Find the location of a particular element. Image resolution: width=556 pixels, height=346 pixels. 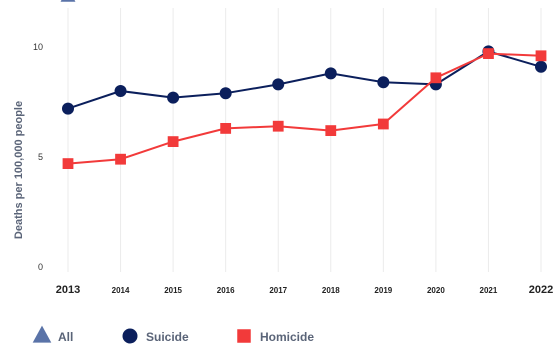

x-tick-label: 2020 is located at coordinates (436, 290).